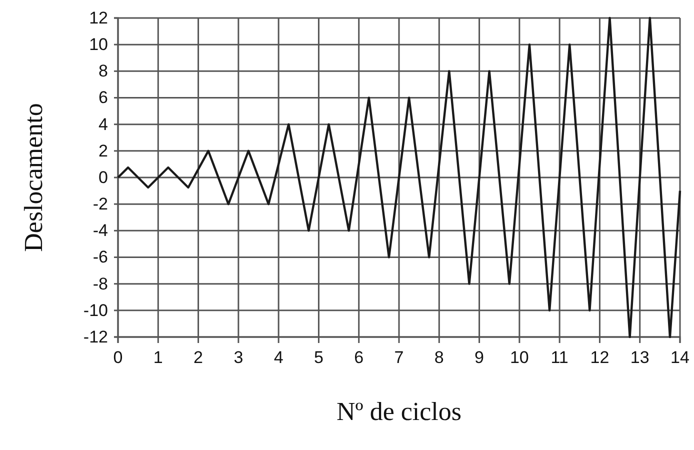 Image resolution: width=694 pixels, height=450 pixels. Describe the element at coordinates (399, 411) in the screenshot. I see `x-axis-title: Nº de ciclos` at that location.